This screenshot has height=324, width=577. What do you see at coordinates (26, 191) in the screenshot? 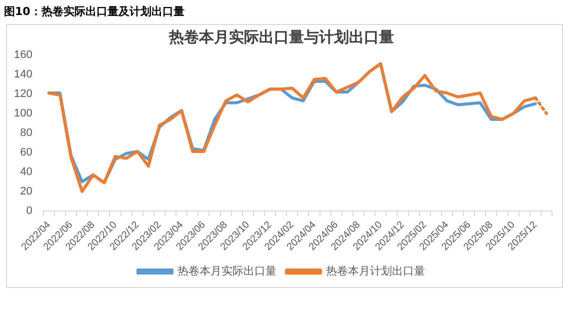
I see `y-tick-label: 20` at bounding box center [26, 191].